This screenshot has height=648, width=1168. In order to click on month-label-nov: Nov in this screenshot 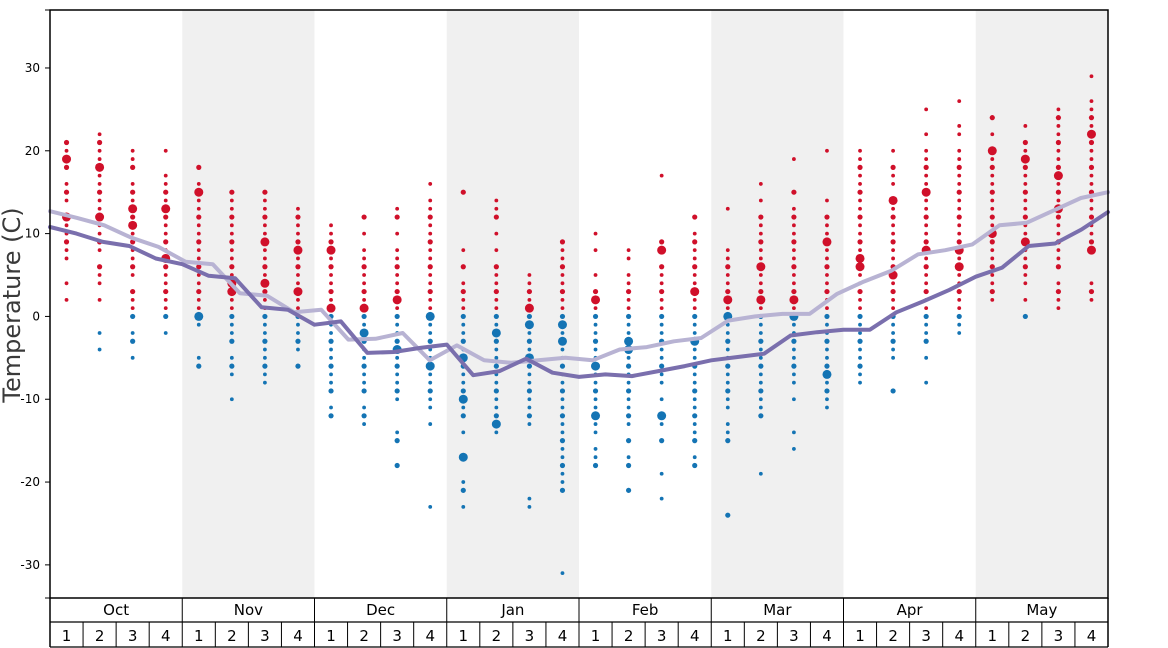, I will do `click(248, 610)`.